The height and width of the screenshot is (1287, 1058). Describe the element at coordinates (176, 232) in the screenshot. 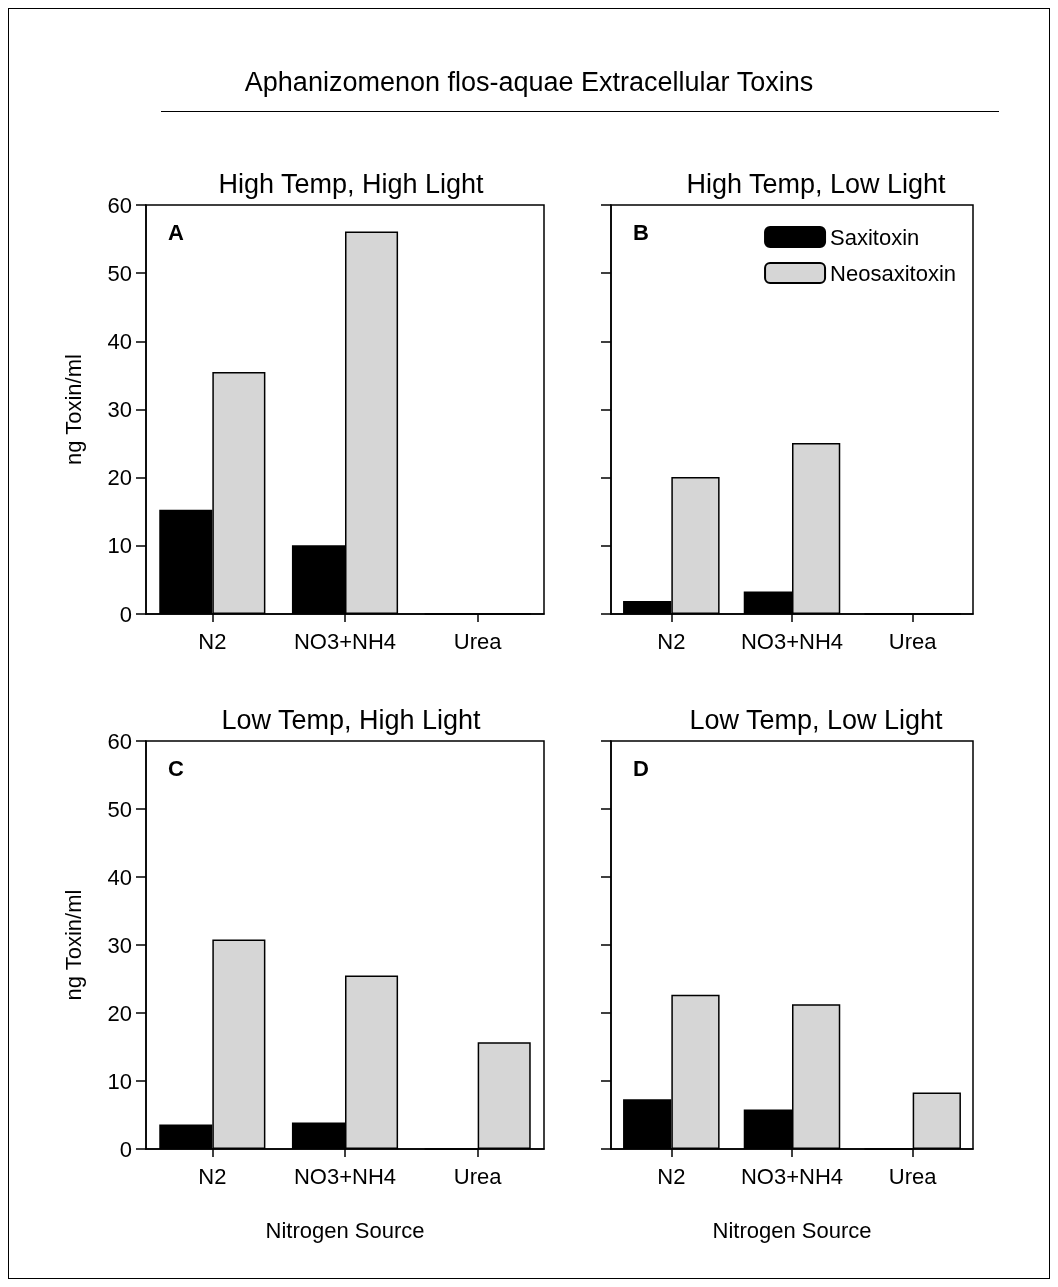

I see `annotation: A` at that location.